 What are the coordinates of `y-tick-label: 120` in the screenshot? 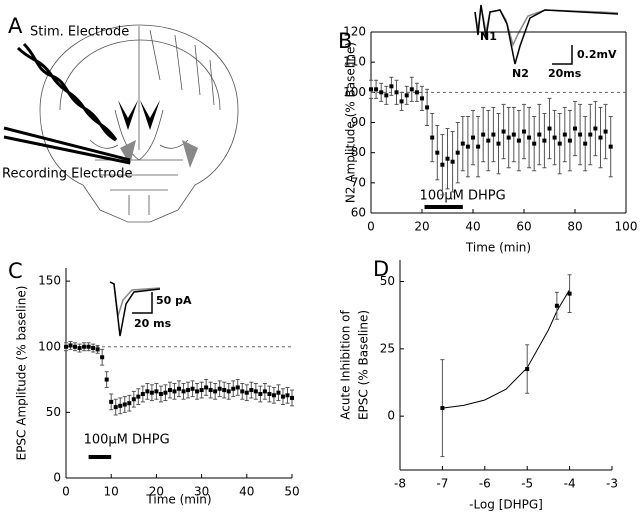 It's located at (354, 32).